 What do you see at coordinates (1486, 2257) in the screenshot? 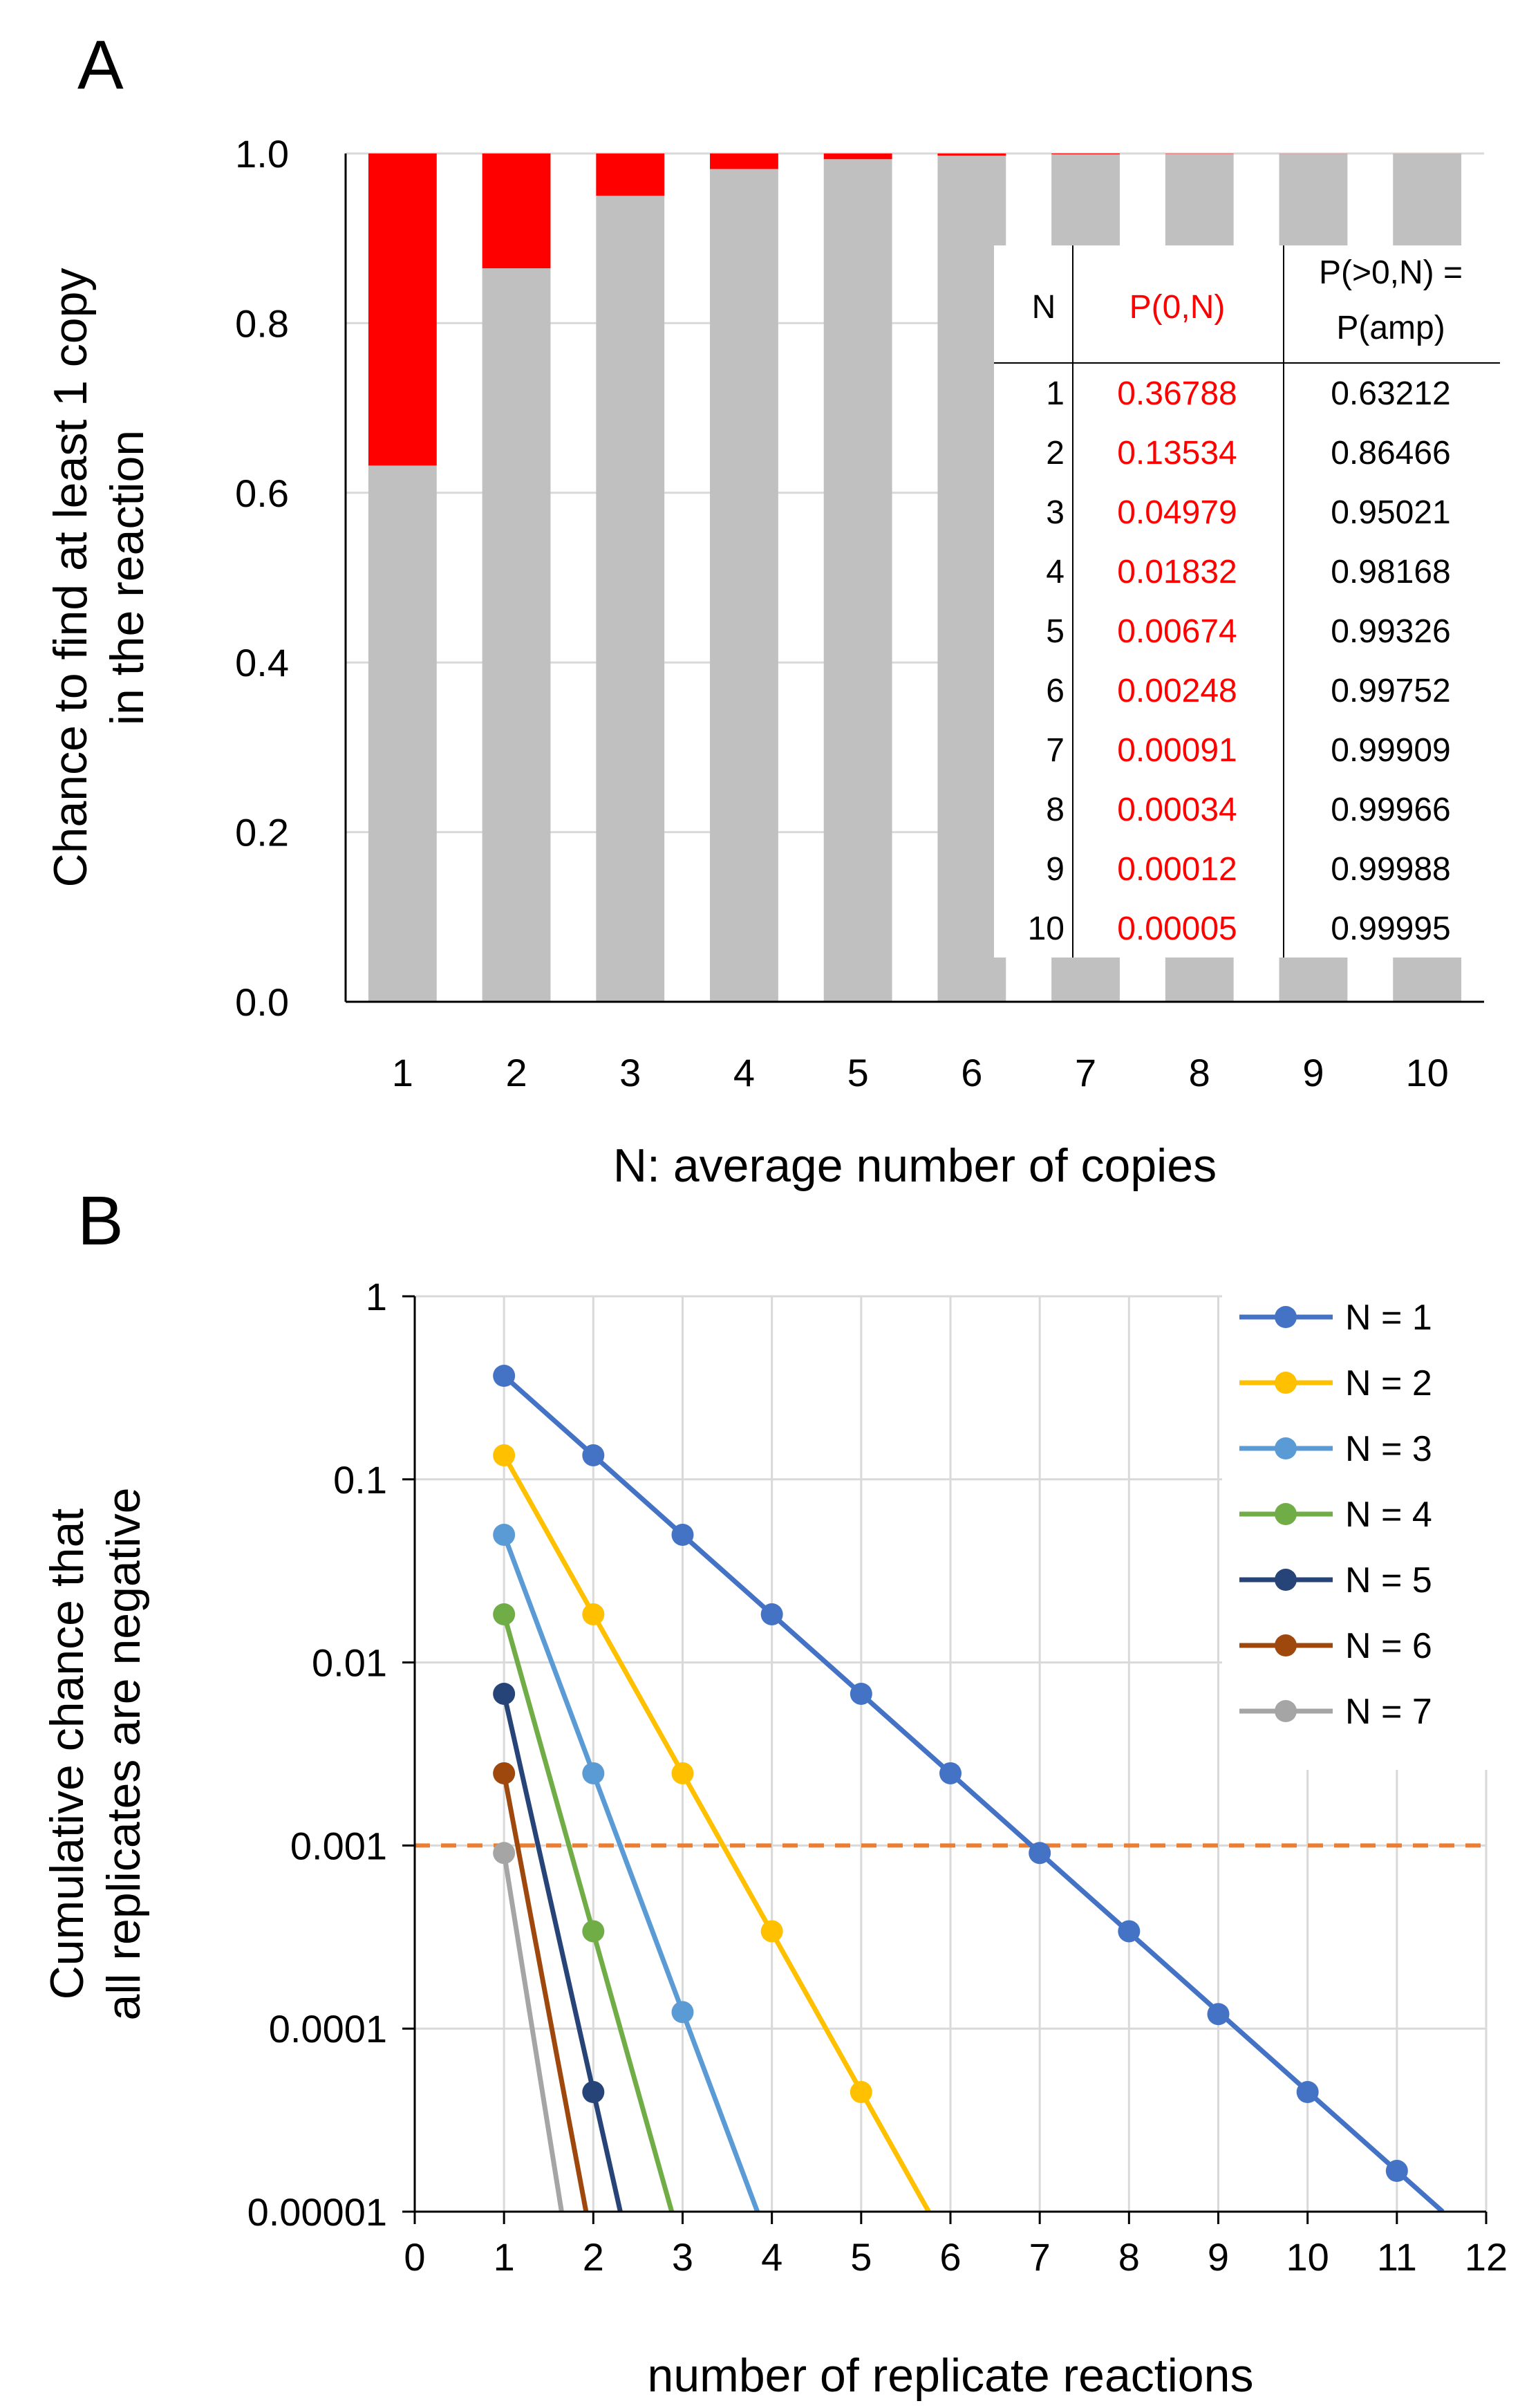
I see `x-tick-label-b: 12` at bounding box center [1486, 2257].